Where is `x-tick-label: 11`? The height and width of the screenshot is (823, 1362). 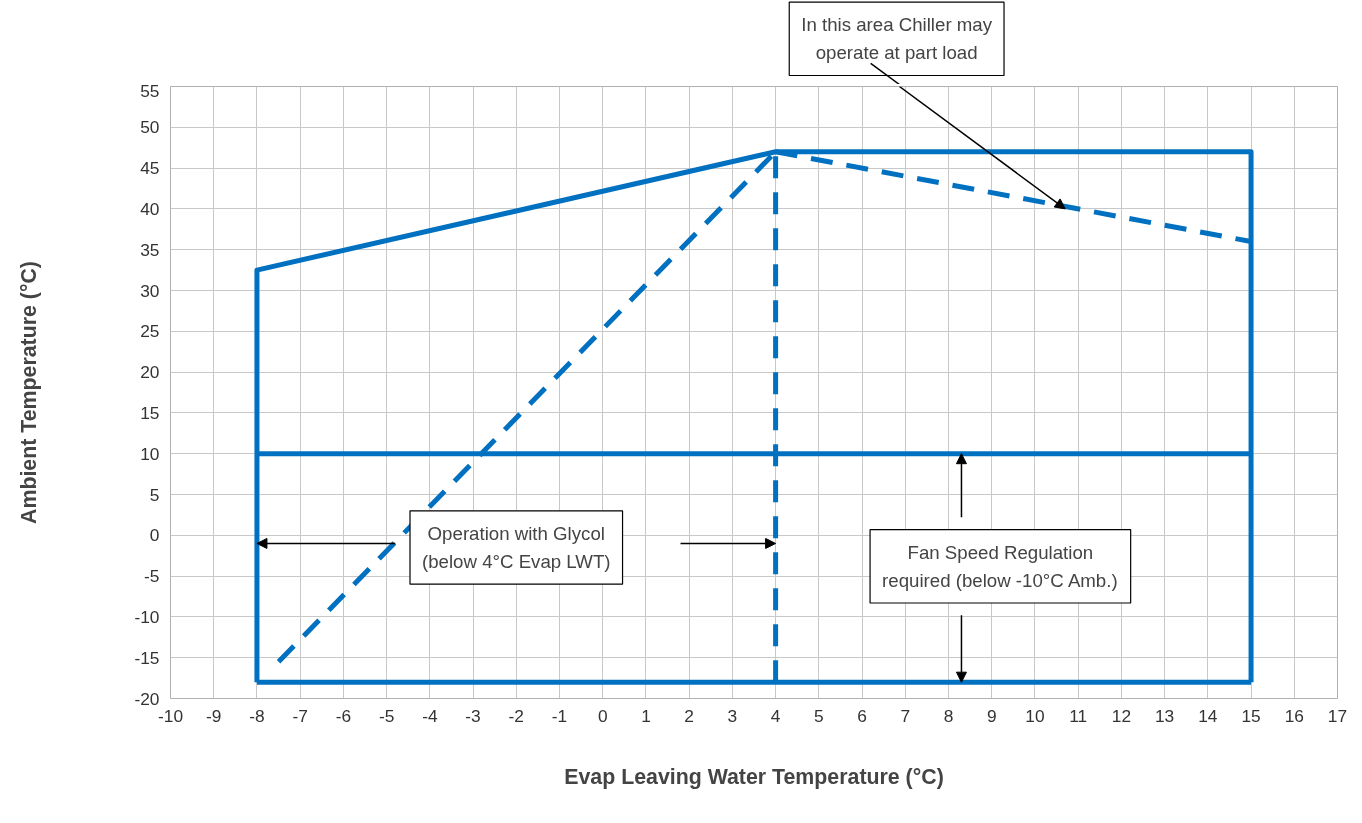 x-tick-label: 11 is located at coordinates (1078, 715).